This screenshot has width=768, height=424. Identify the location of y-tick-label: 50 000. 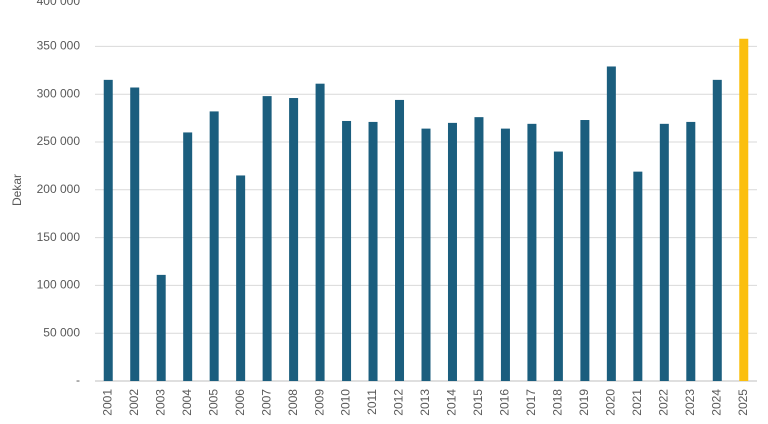
(61, 332).